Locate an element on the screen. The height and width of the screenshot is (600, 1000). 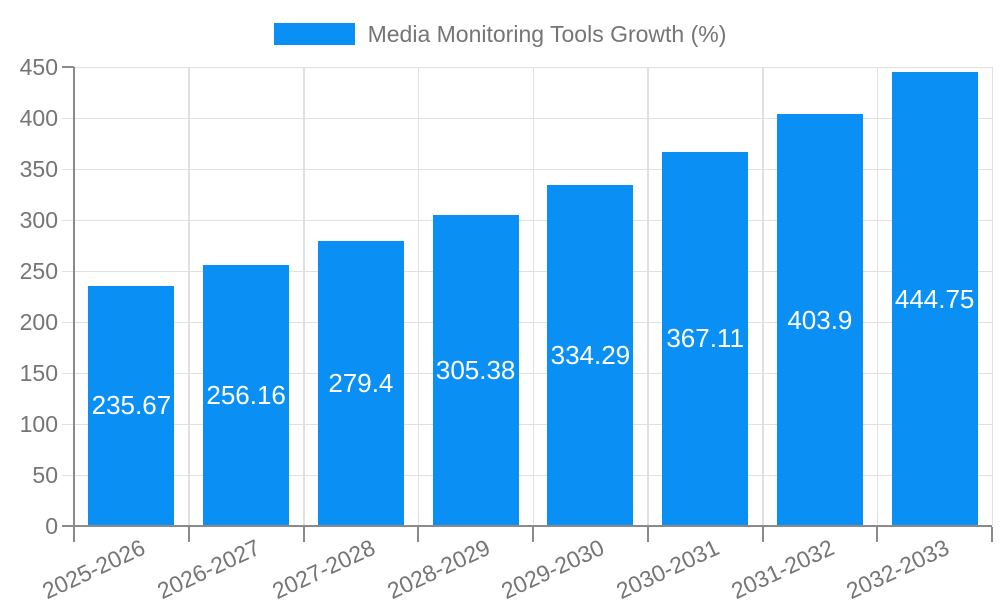
y-tick-label: 300 is located at coordinates (38, 220).